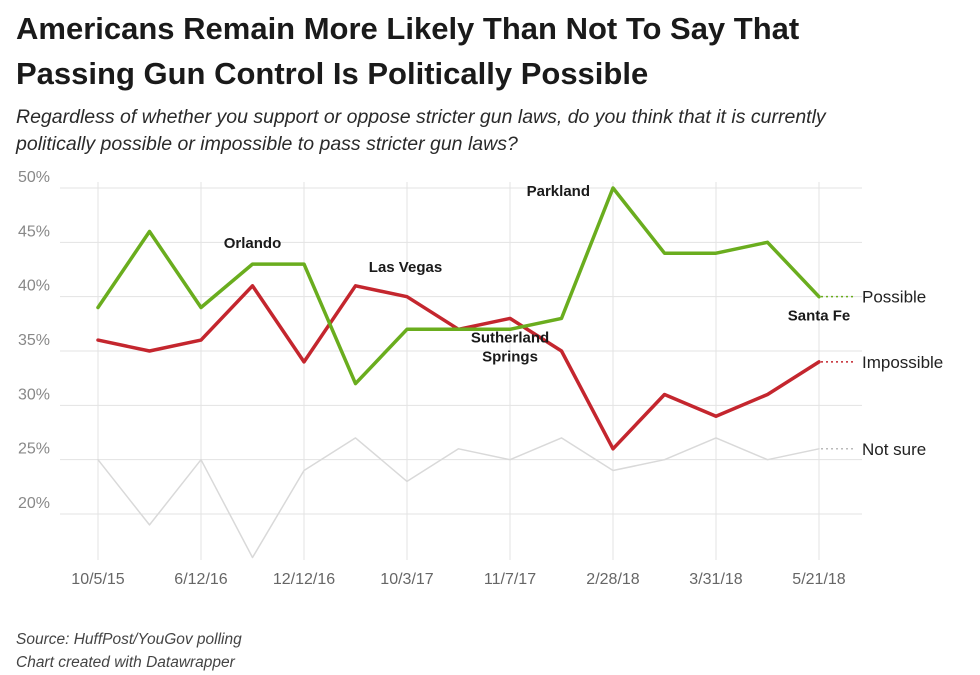  What do you see at coordinates (819, 316) in the screenshot?
I see `annotation-label: Santa Fe` at bounding box center [819, 316].